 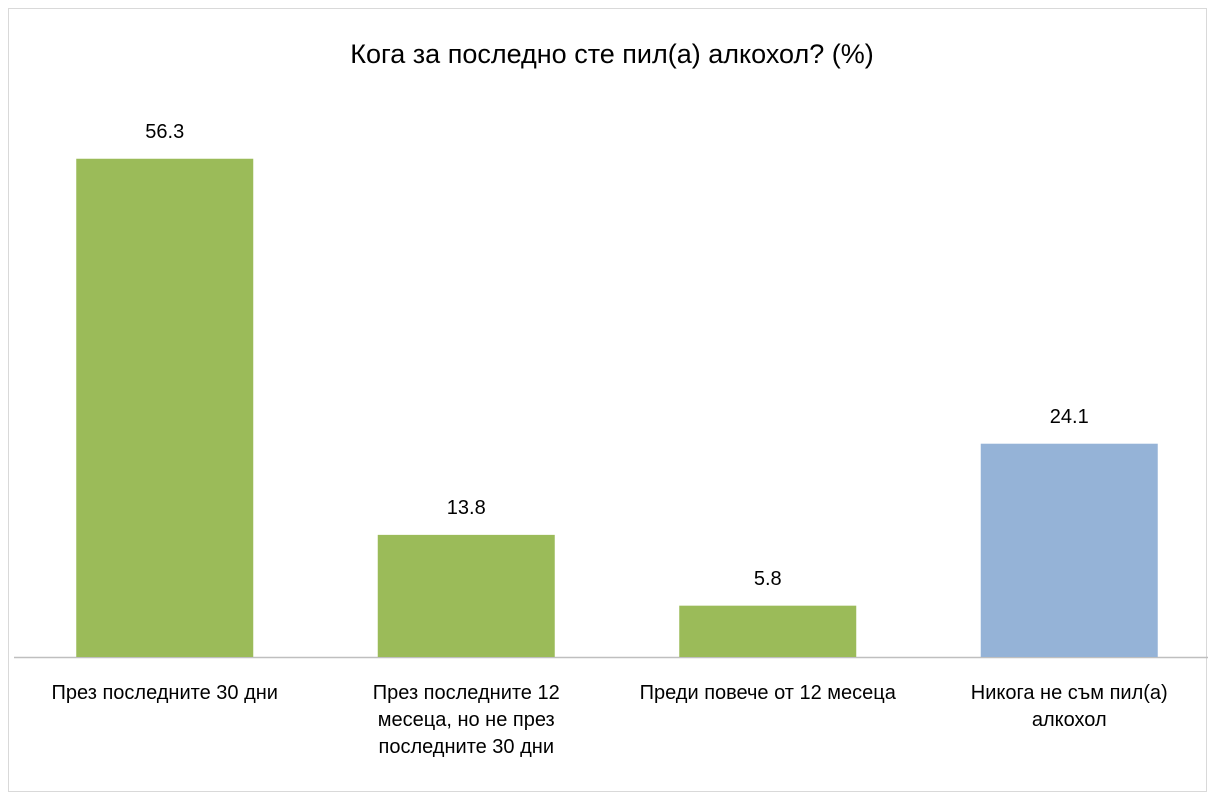 What do you see at coordinates (768, 579) in the screenshot?
I see `value-label: 5.8` at bounding box center [768, 579].